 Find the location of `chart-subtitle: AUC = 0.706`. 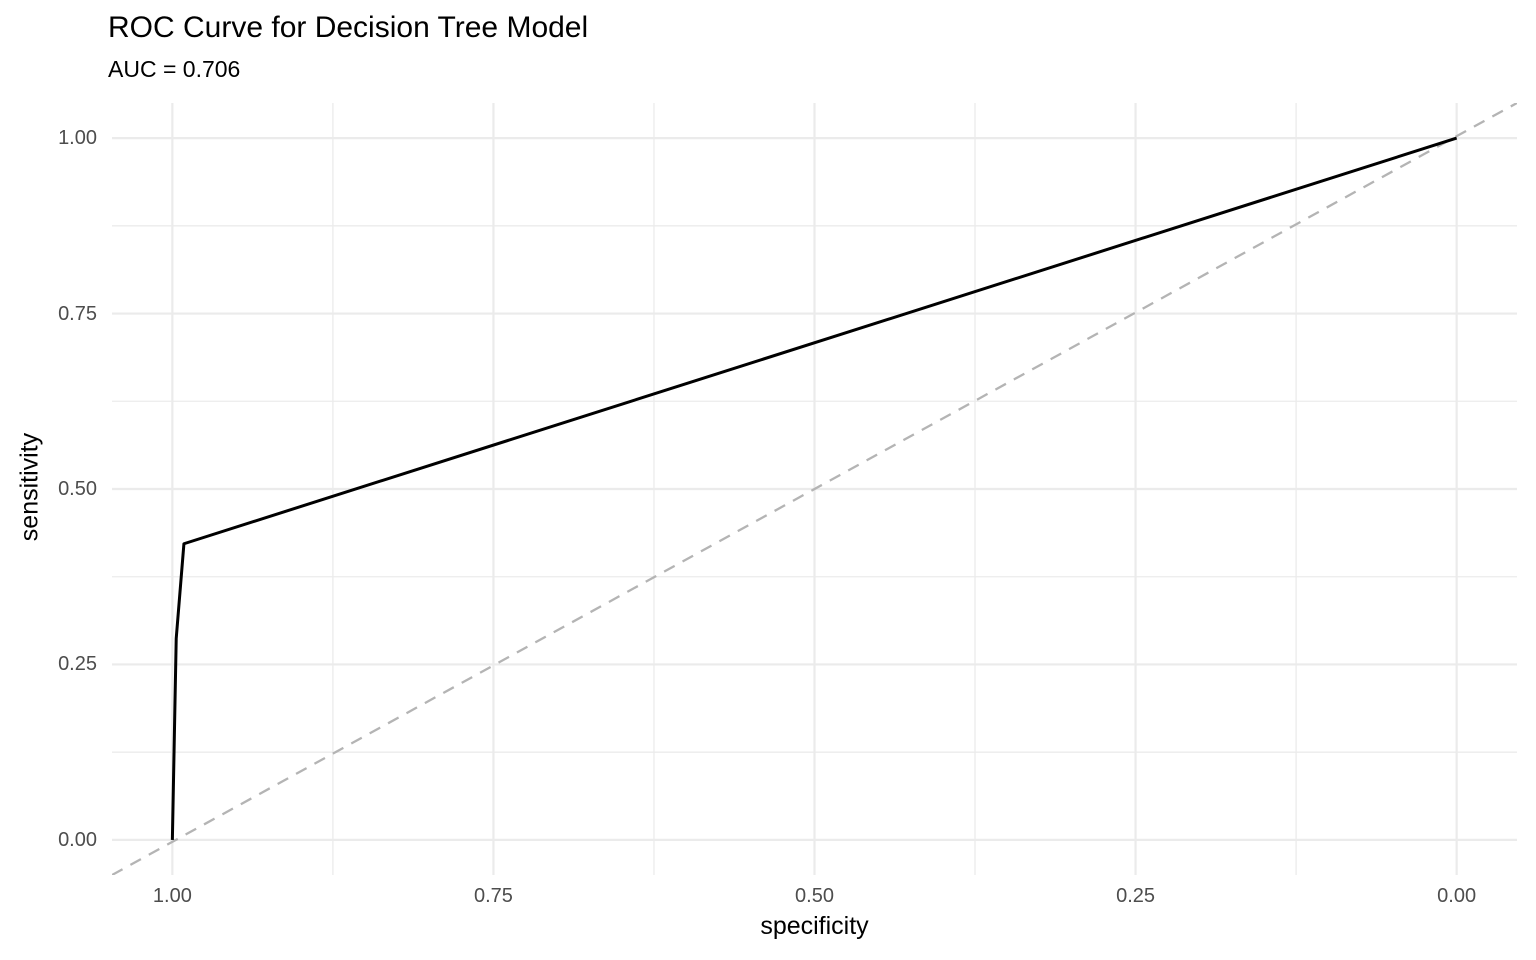

chart-subtitle: AUC = 0.706 is located at coordinates (174, 69).